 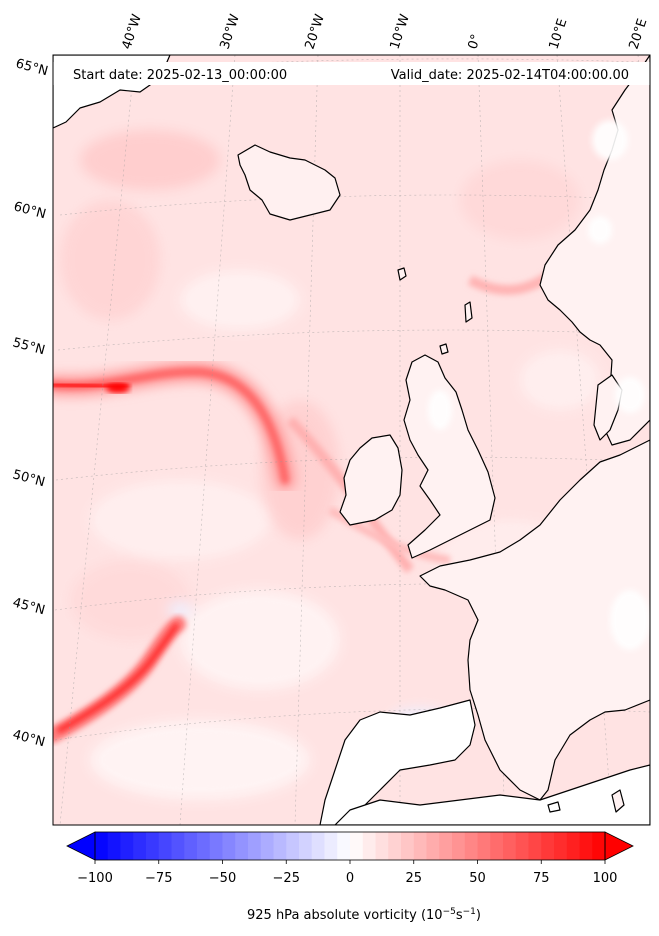 I want to click on lat-label-45n: 45°N, so click(x=29, y=606).